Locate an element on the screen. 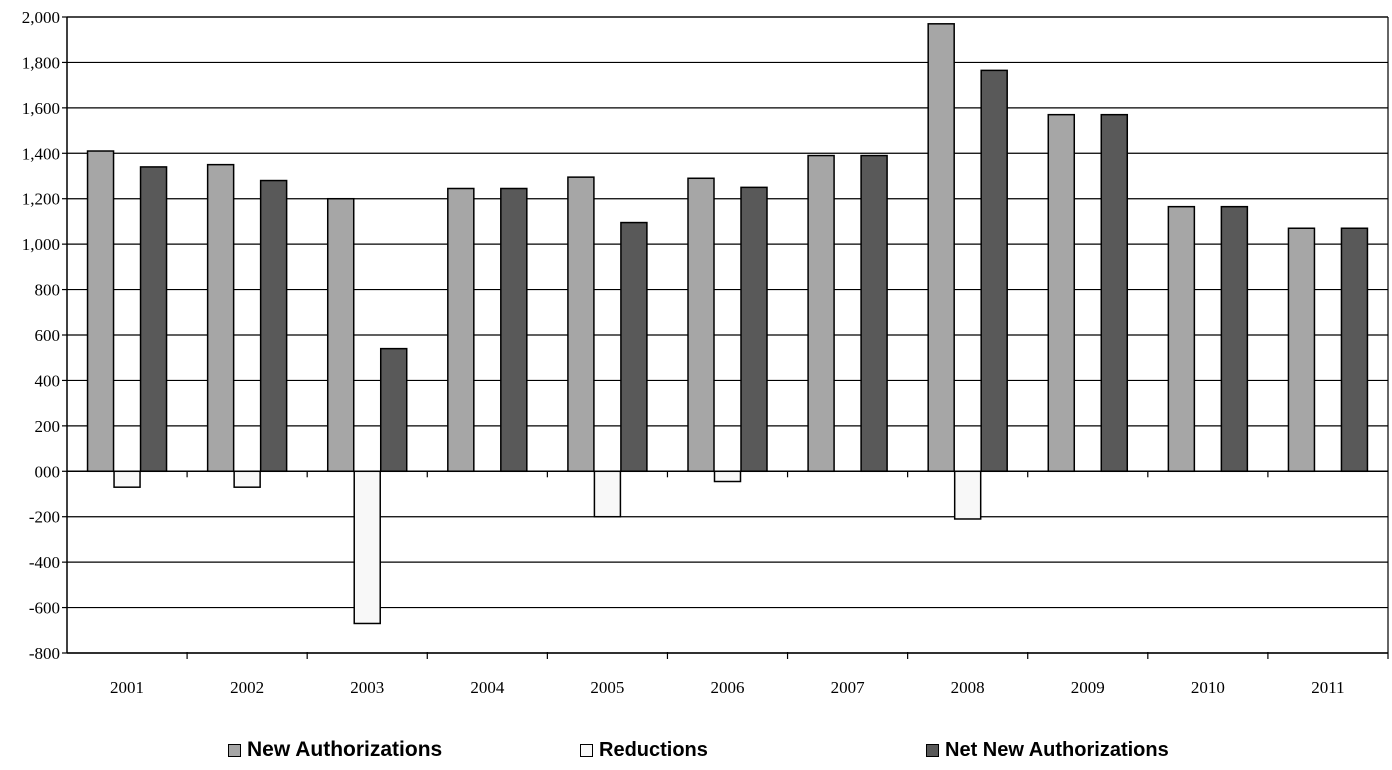 Image resolution: width=1392 pixels, height=770 pixels. y-tick-label: 1,400 is located at coordinates (41, 153).